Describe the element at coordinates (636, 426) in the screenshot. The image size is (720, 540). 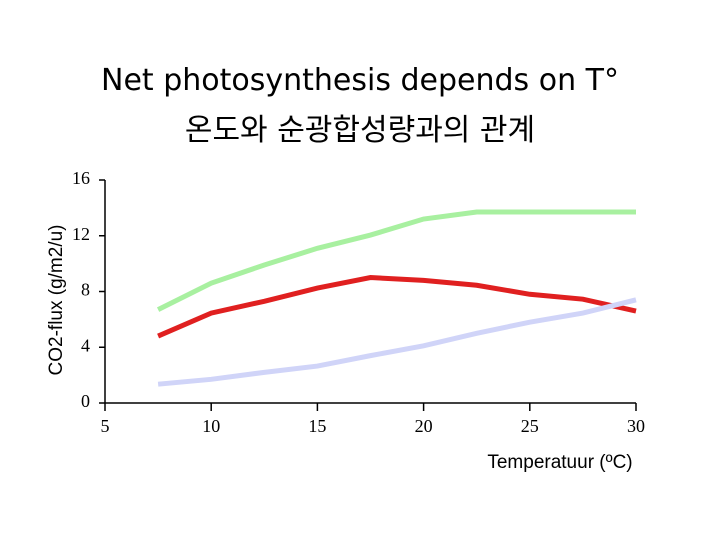
I see `x-tick-label: 30` at that location.